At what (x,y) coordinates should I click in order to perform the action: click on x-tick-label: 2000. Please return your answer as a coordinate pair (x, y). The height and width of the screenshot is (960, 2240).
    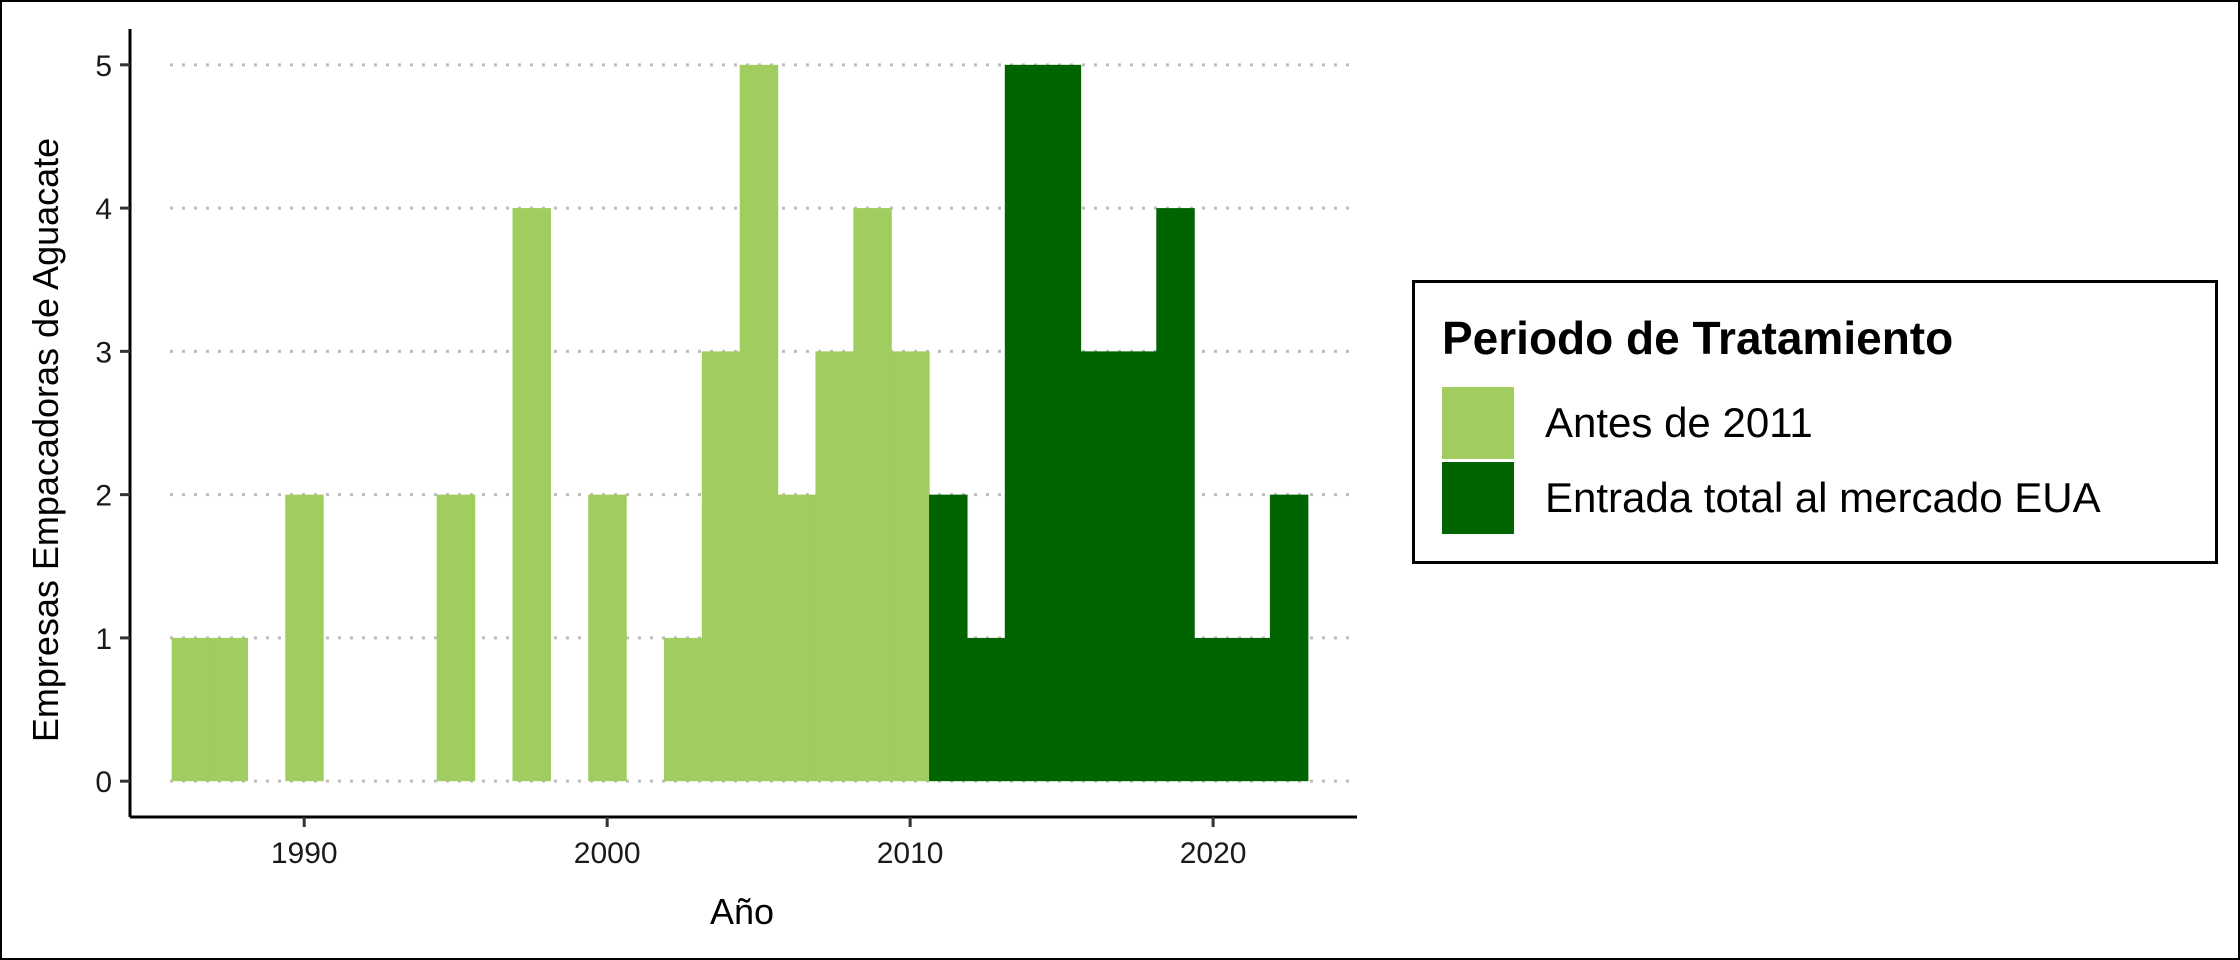
    Looking at the image, I should click on (607, 853).